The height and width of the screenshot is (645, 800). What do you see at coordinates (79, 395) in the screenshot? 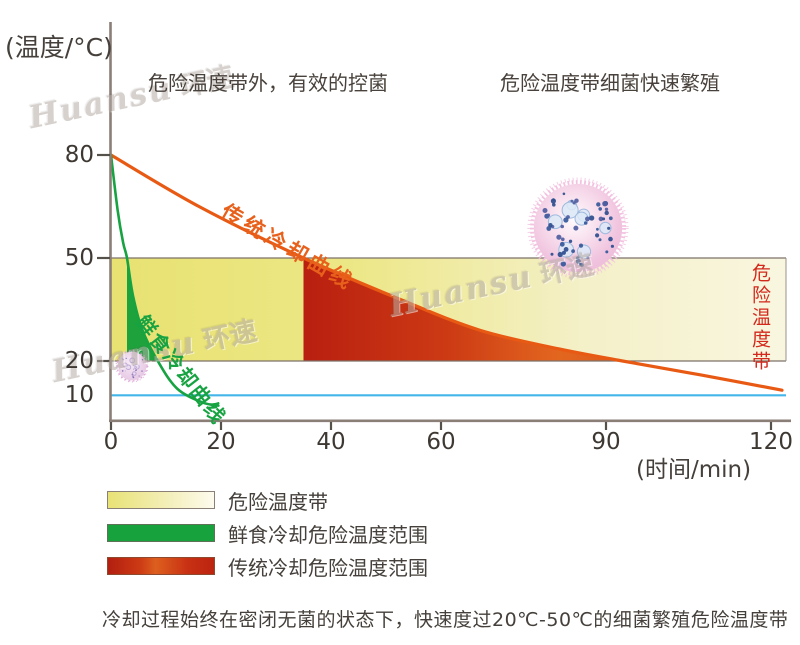
I see `y-tick-label: 10` at bounding box center [79, 395].